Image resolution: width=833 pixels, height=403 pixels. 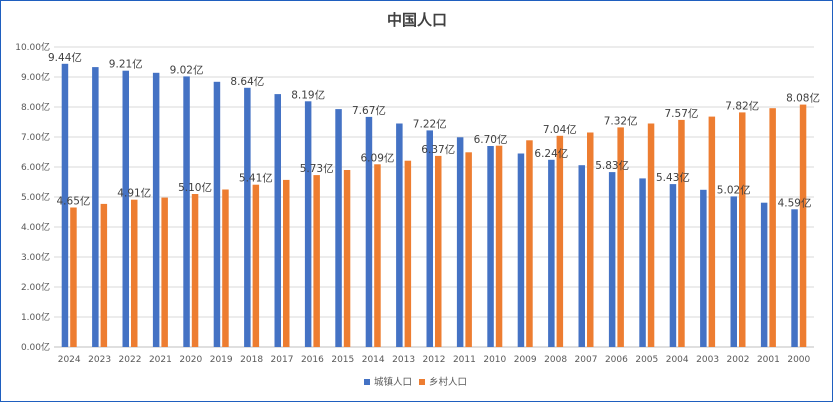 What do you see at coordinates (555, 360) in the screenshot?
I see `x-tick-label: 2008` at bounding box center [555, 360].